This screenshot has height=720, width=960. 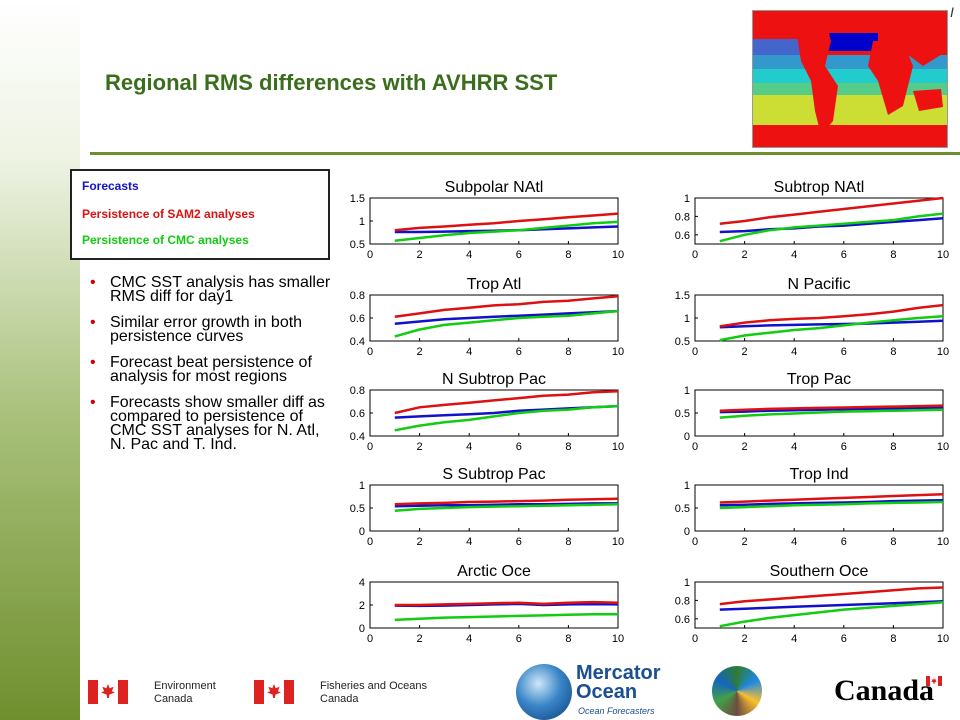 I want to click on y-tick-label: 1.5, so click(x=357, y=199).